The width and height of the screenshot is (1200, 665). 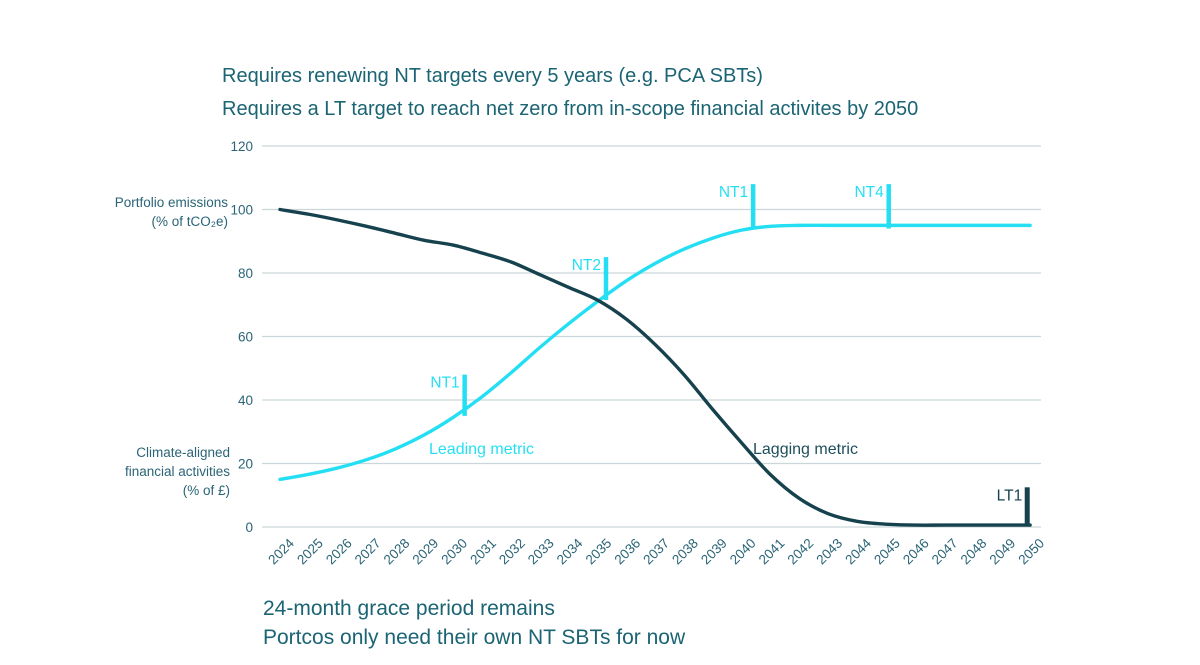 What do you see at coordinates (801, 552) in the screenshot?
I see `x-tick-label: 2042` at bounding box center [801, 552].